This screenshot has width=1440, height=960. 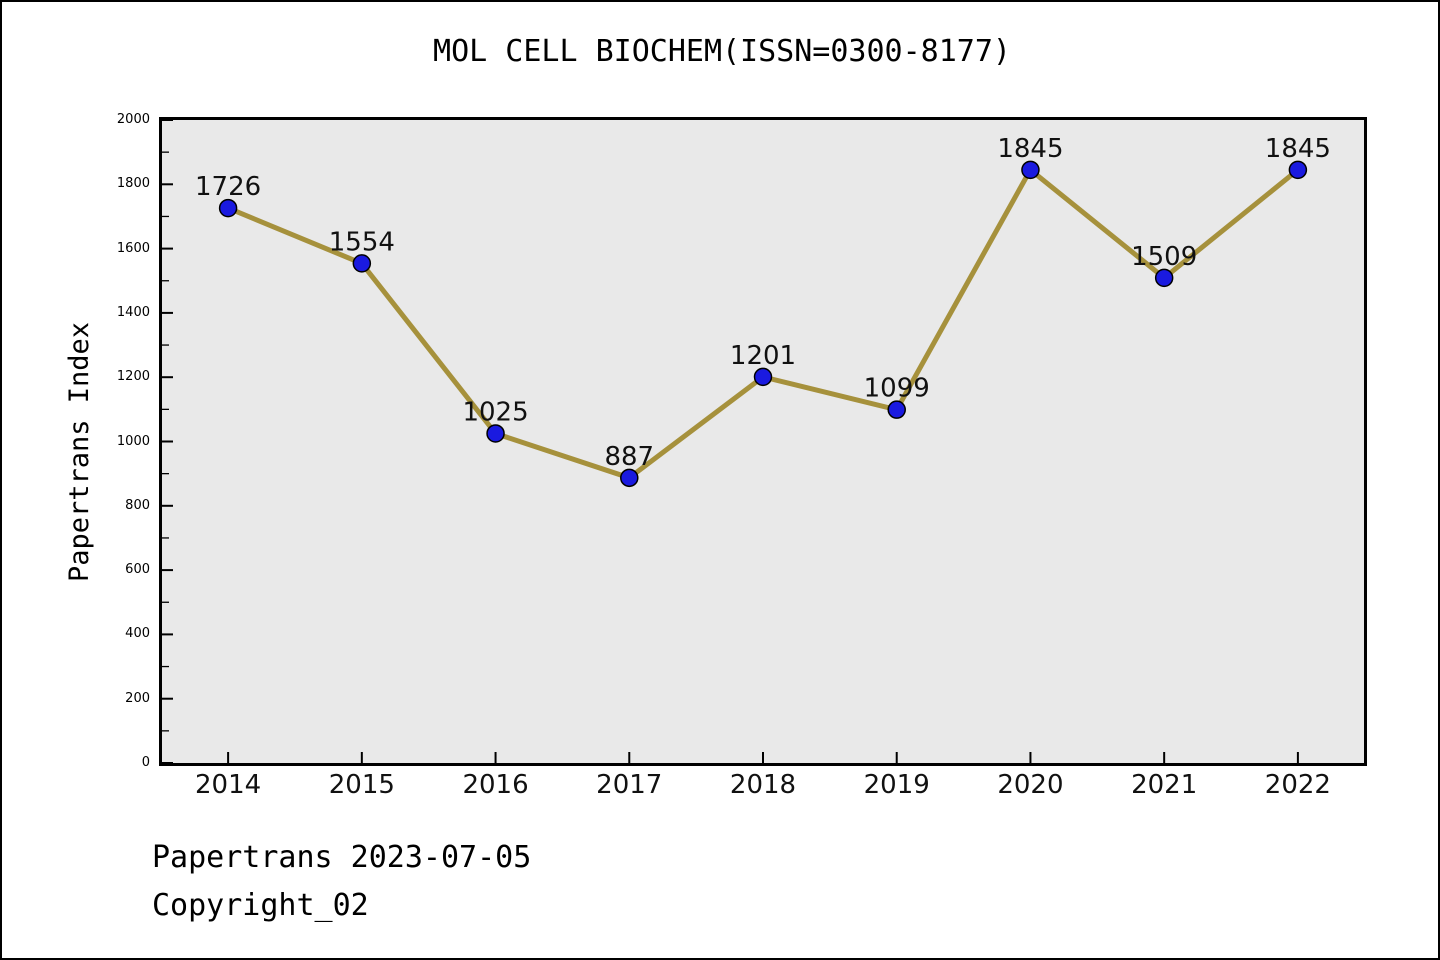 What do you see at coordinates (362, 263) in the screenshot?
I see `data-point-2015` at bounding box center [362, 263].